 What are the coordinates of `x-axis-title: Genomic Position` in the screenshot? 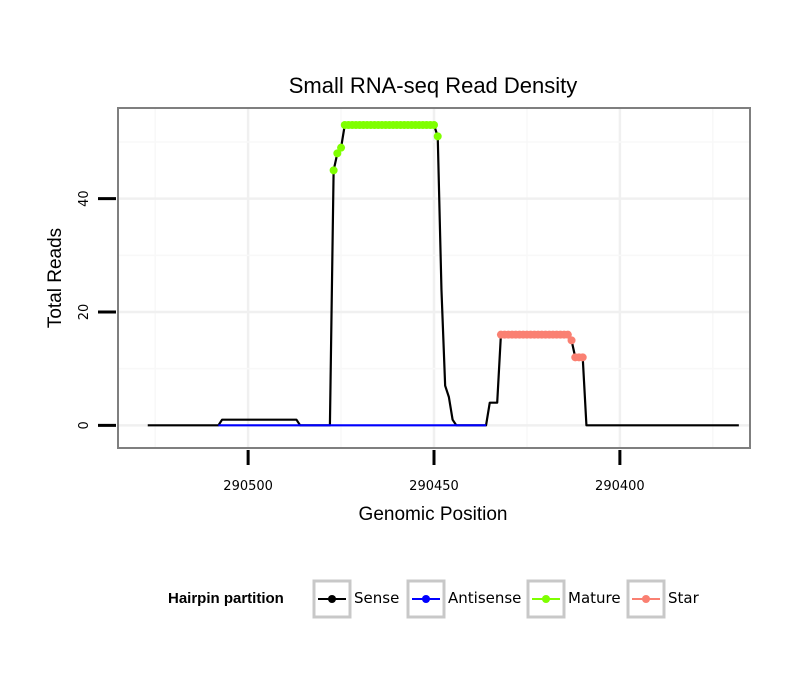 It's located at (433, 514).